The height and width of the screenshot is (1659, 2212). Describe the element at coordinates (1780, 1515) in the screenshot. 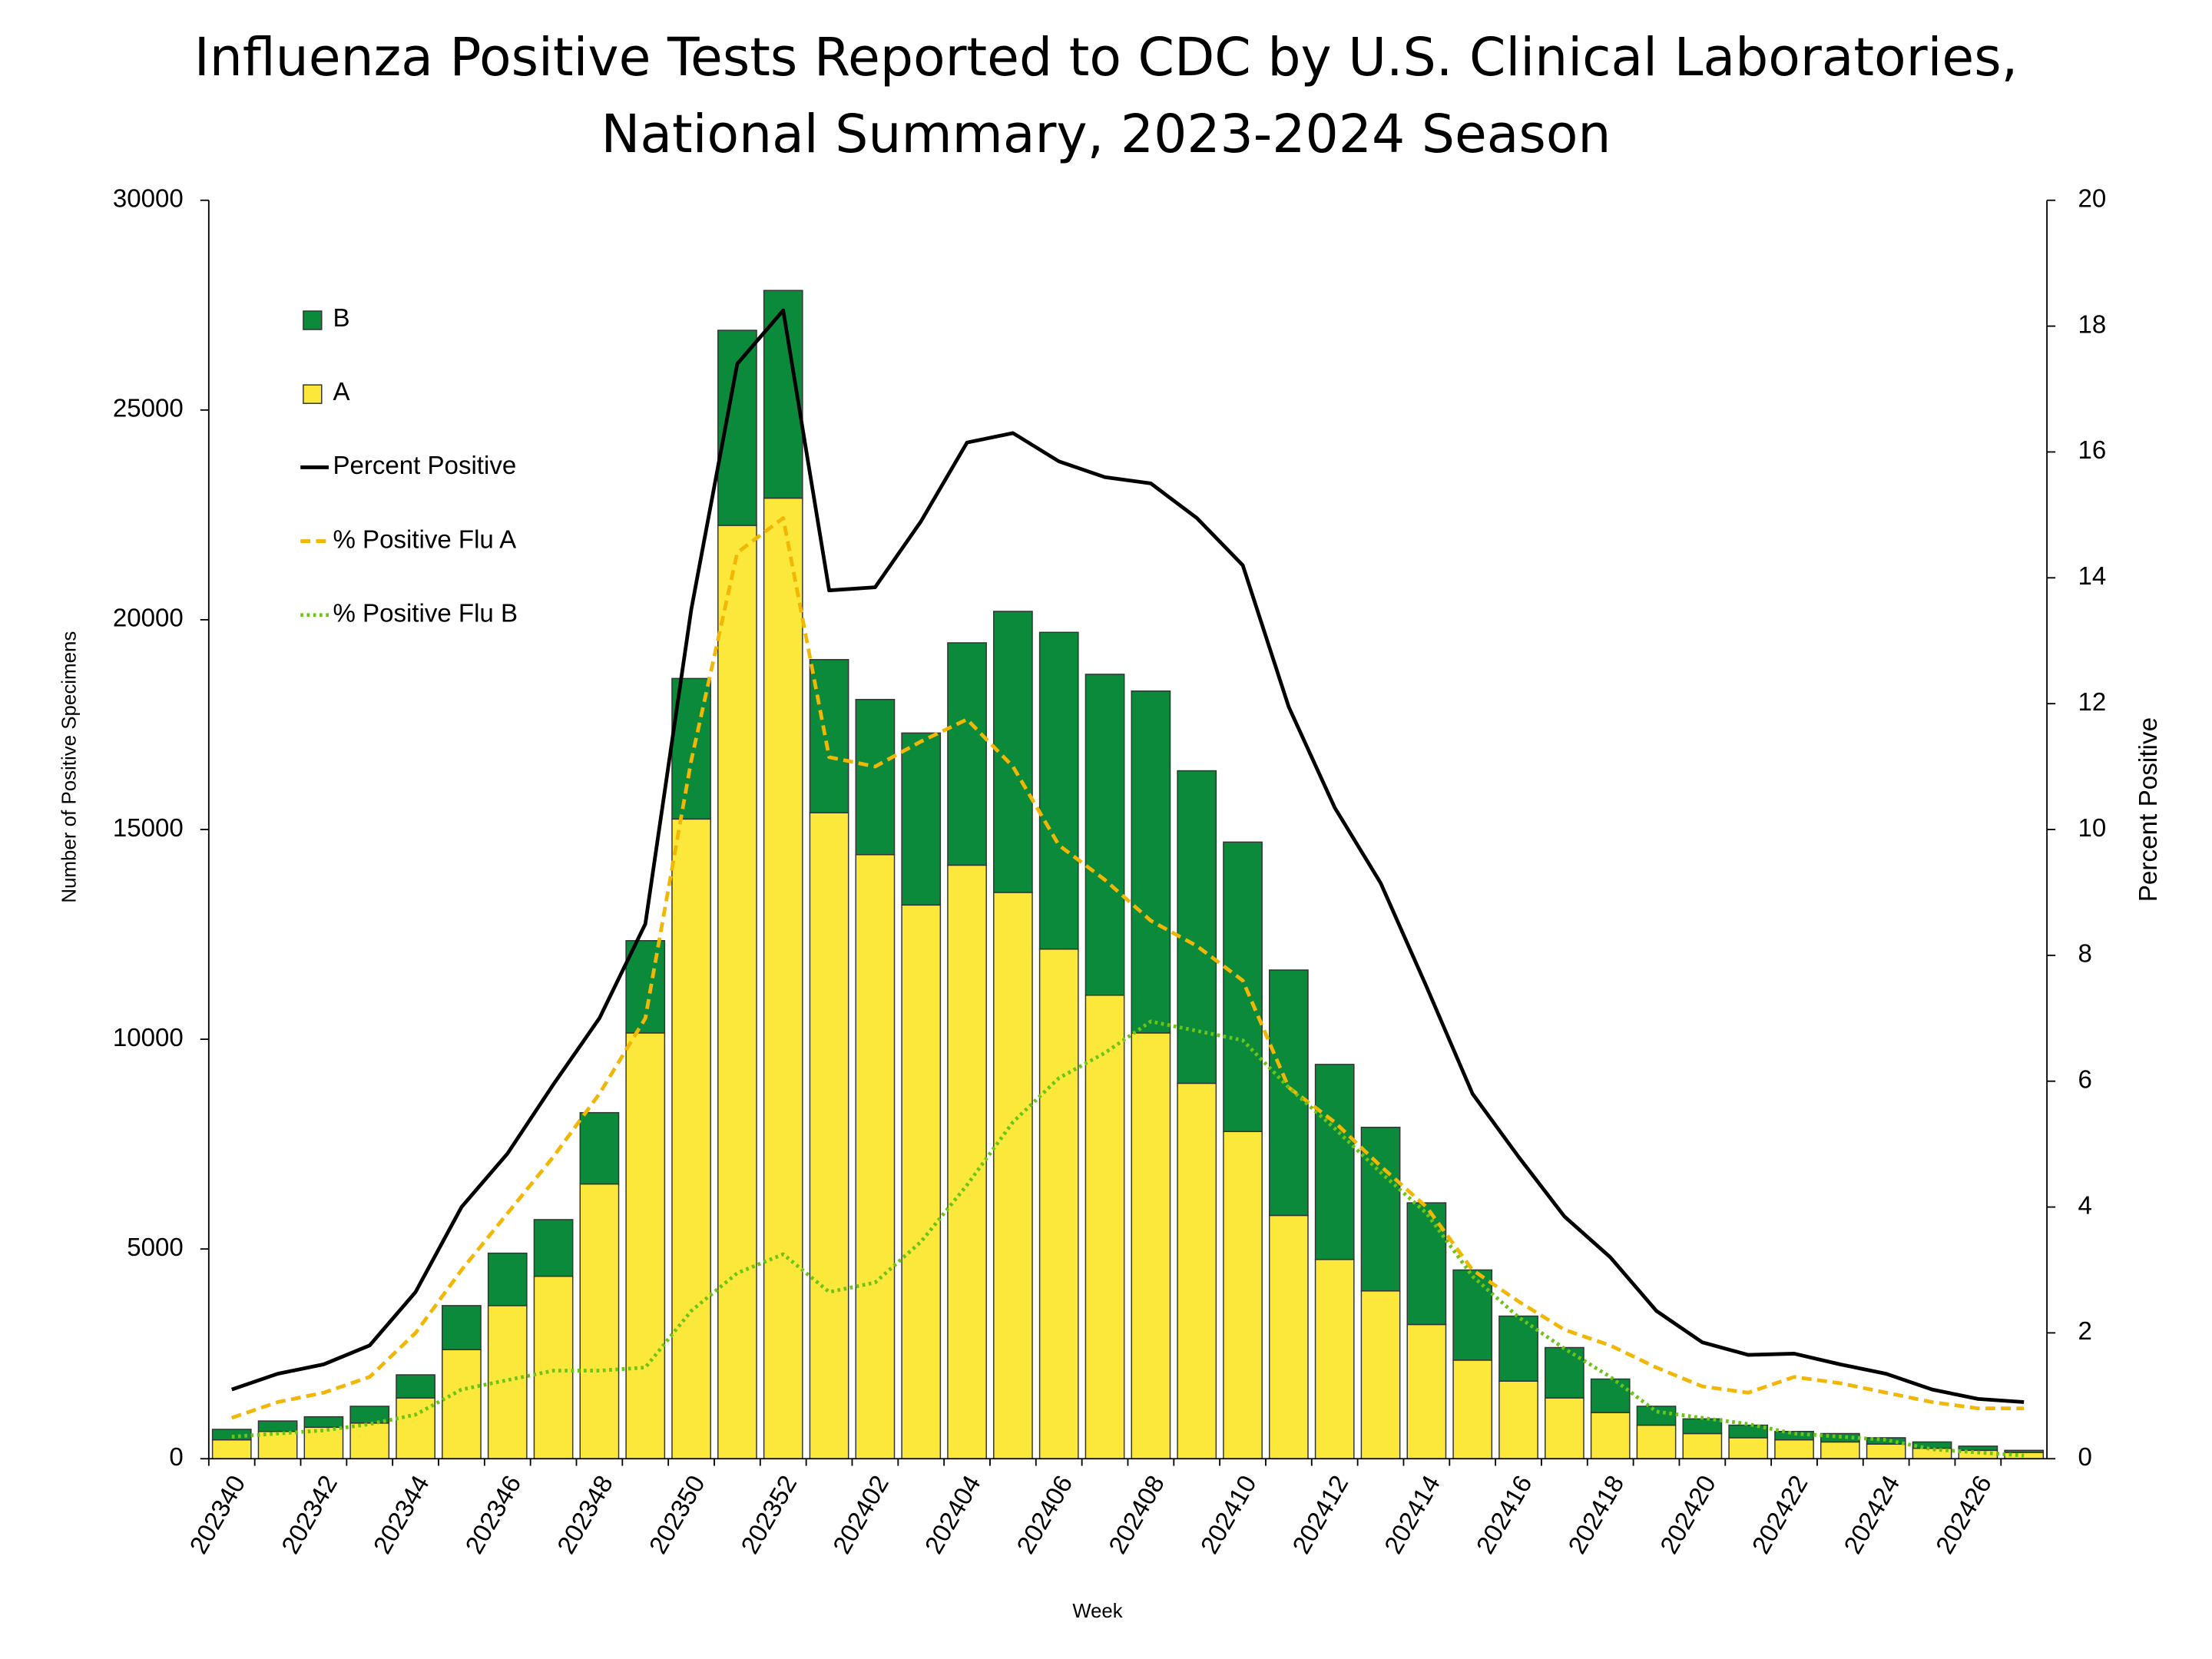

I see `x-tick-label: 202422` at that location.